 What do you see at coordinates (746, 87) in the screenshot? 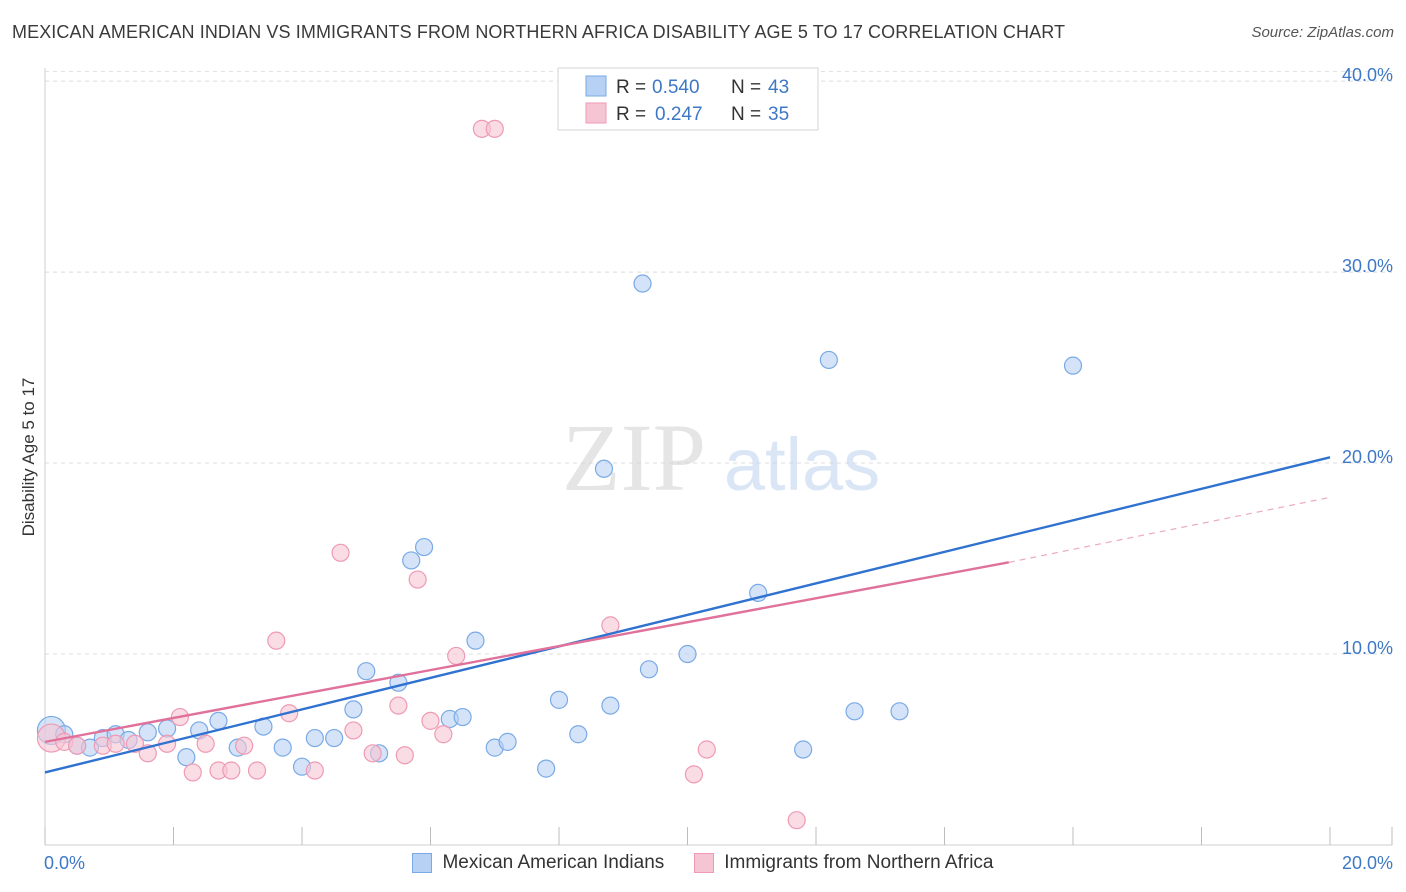
I see `legend-n-label-blue: N =` at bounding box center [746, 87].